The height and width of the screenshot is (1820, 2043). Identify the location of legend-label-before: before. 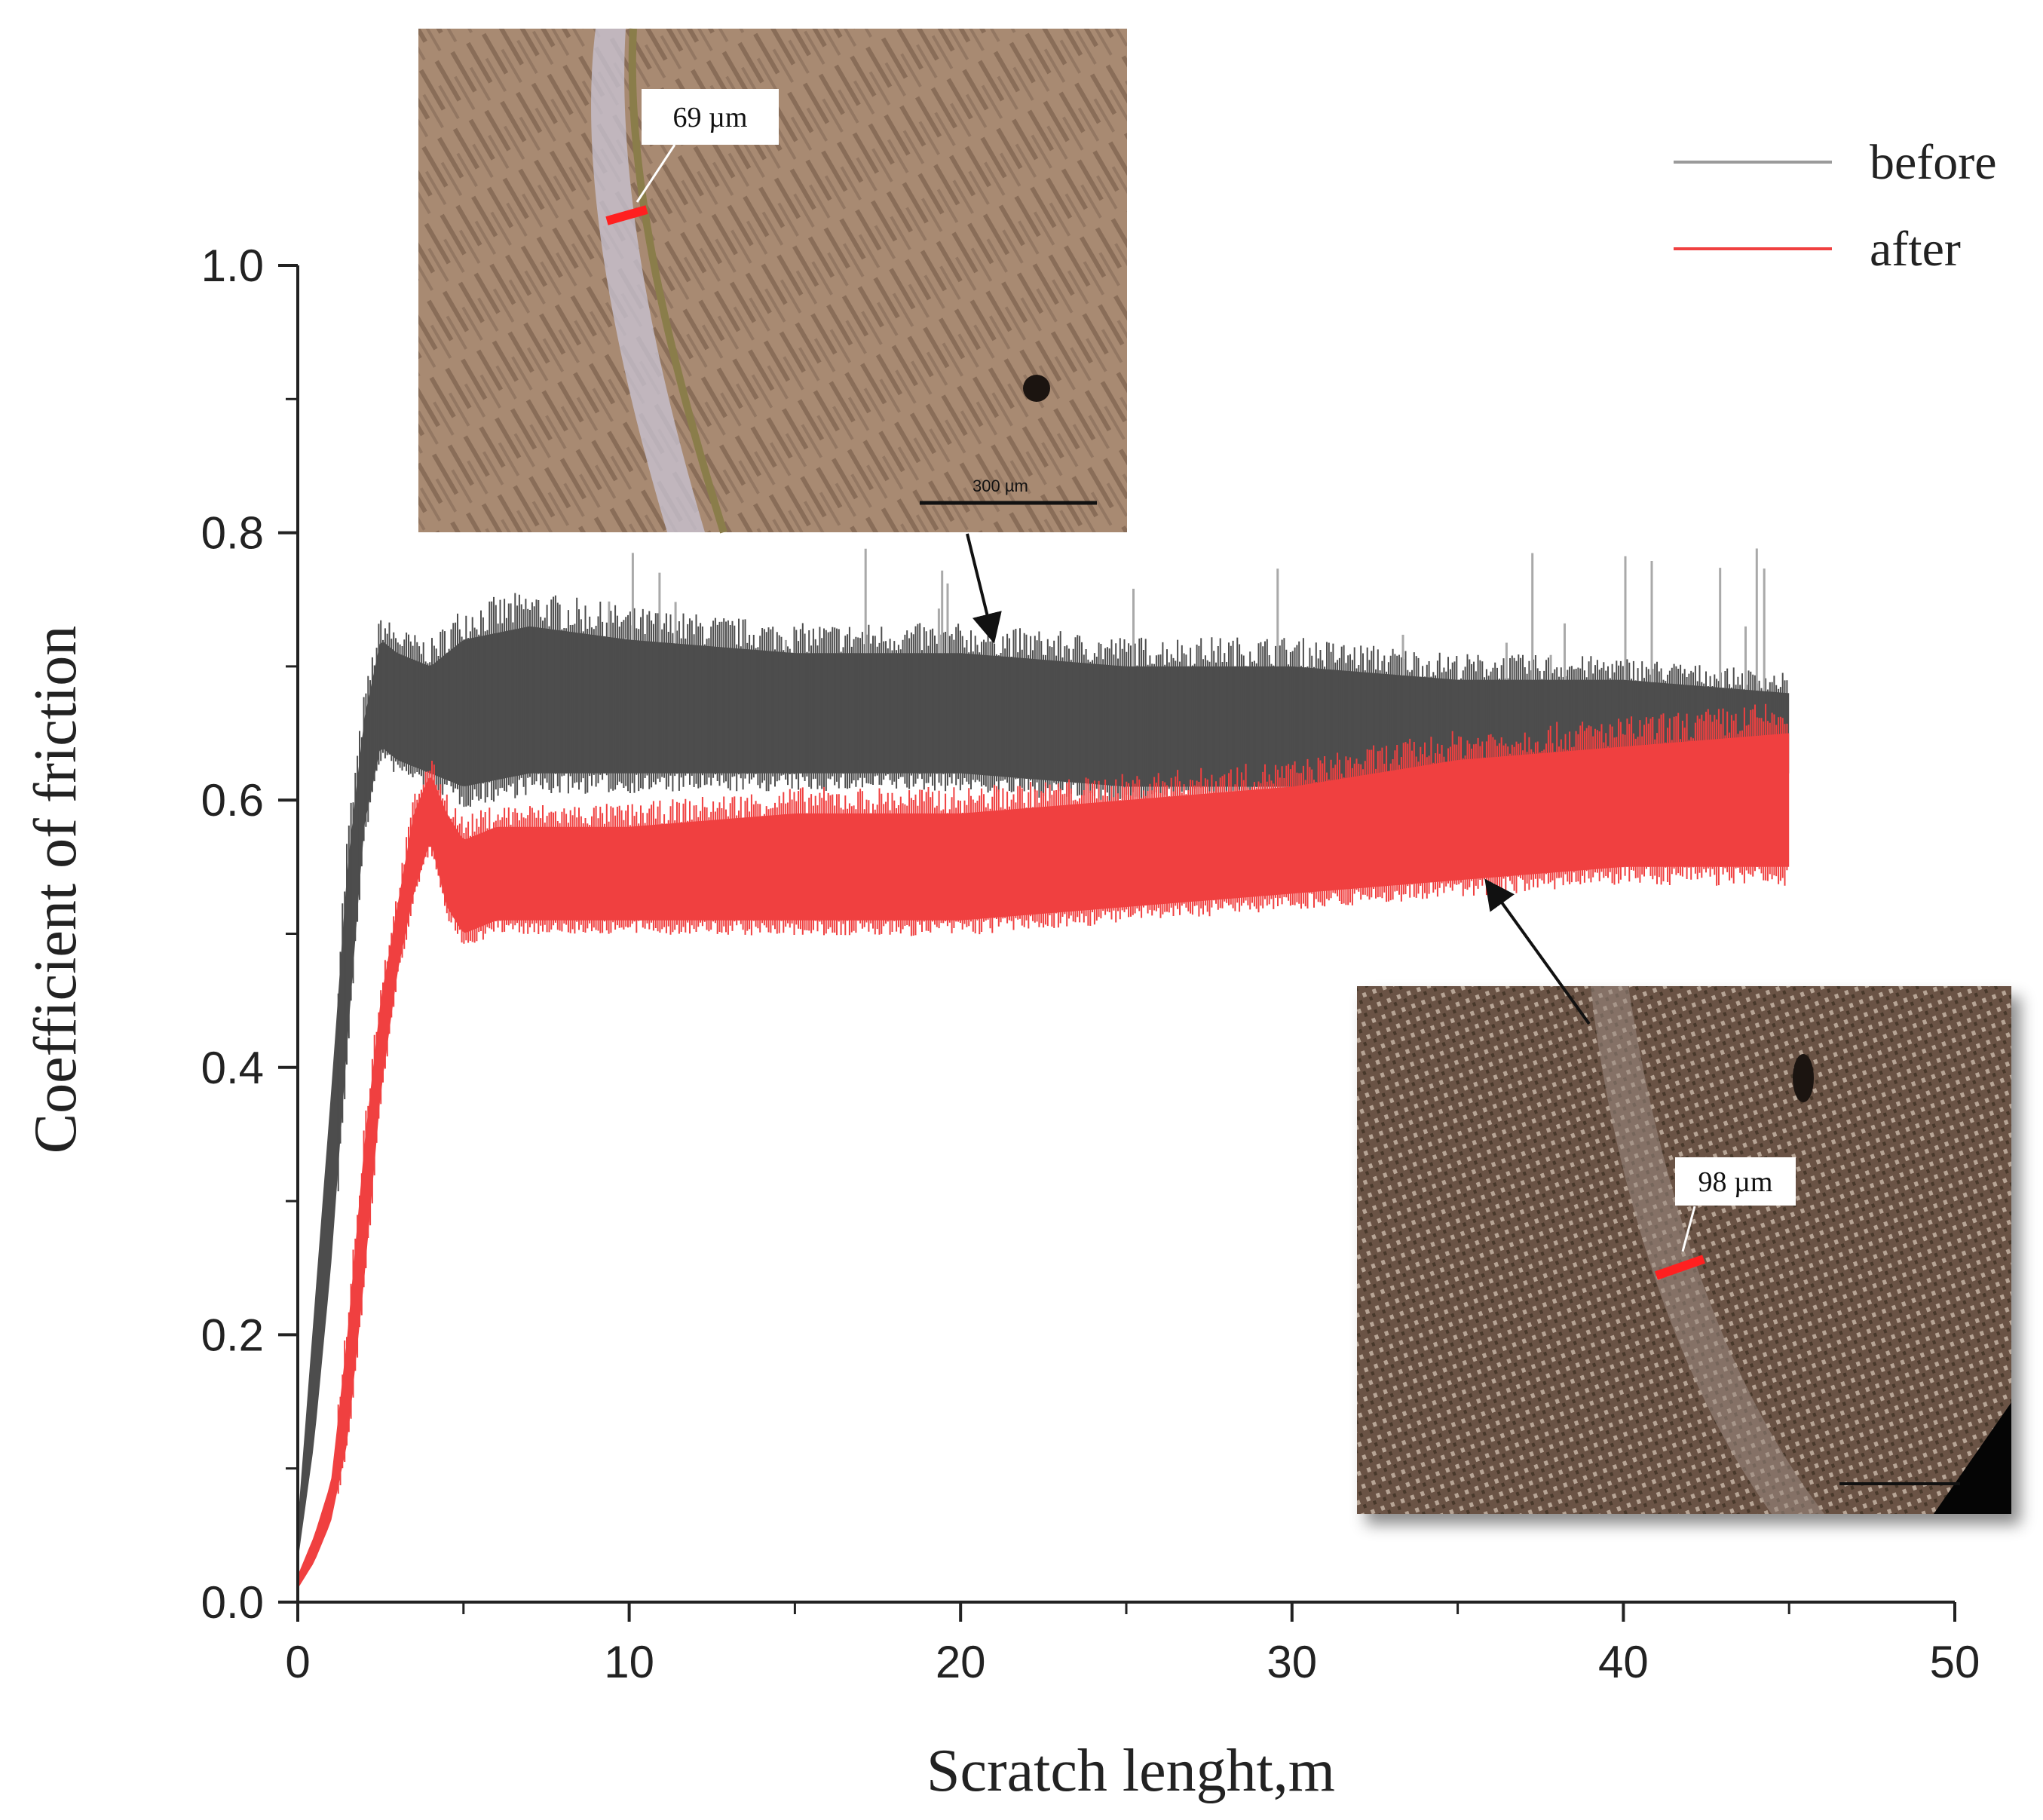
(1933, 162).